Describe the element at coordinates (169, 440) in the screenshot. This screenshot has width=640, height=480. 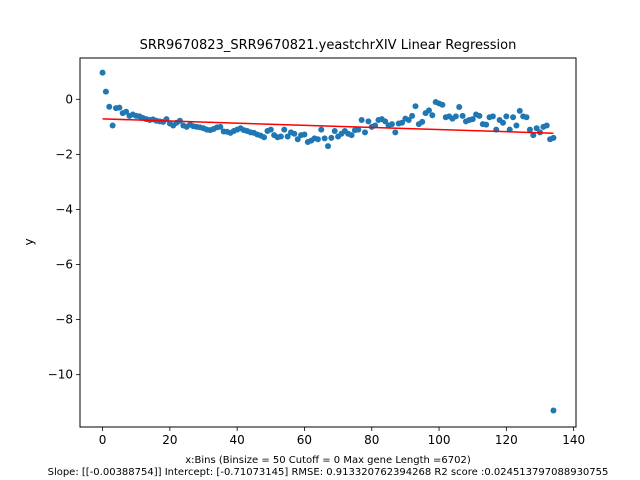
I see `x-tick-label: 20` at that location.